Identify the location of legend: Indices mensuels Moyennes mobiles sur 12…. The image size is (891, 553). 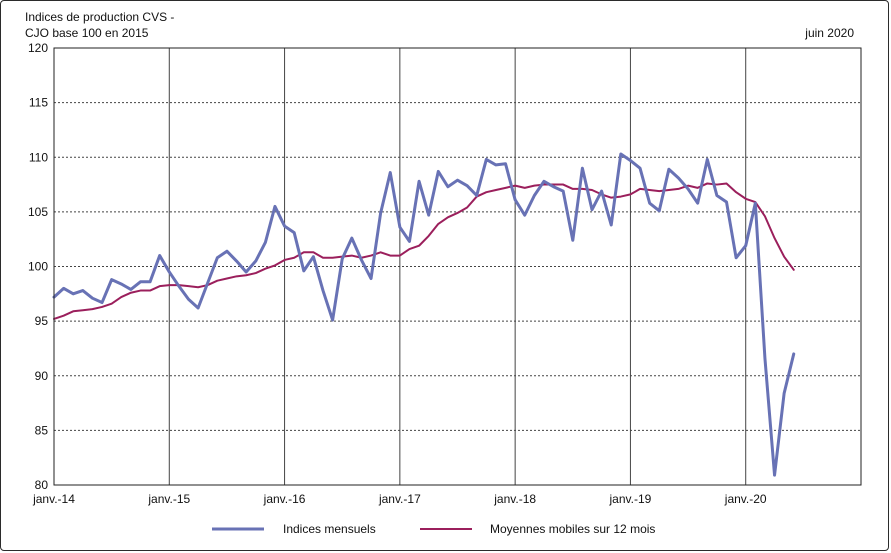
(433, 529).